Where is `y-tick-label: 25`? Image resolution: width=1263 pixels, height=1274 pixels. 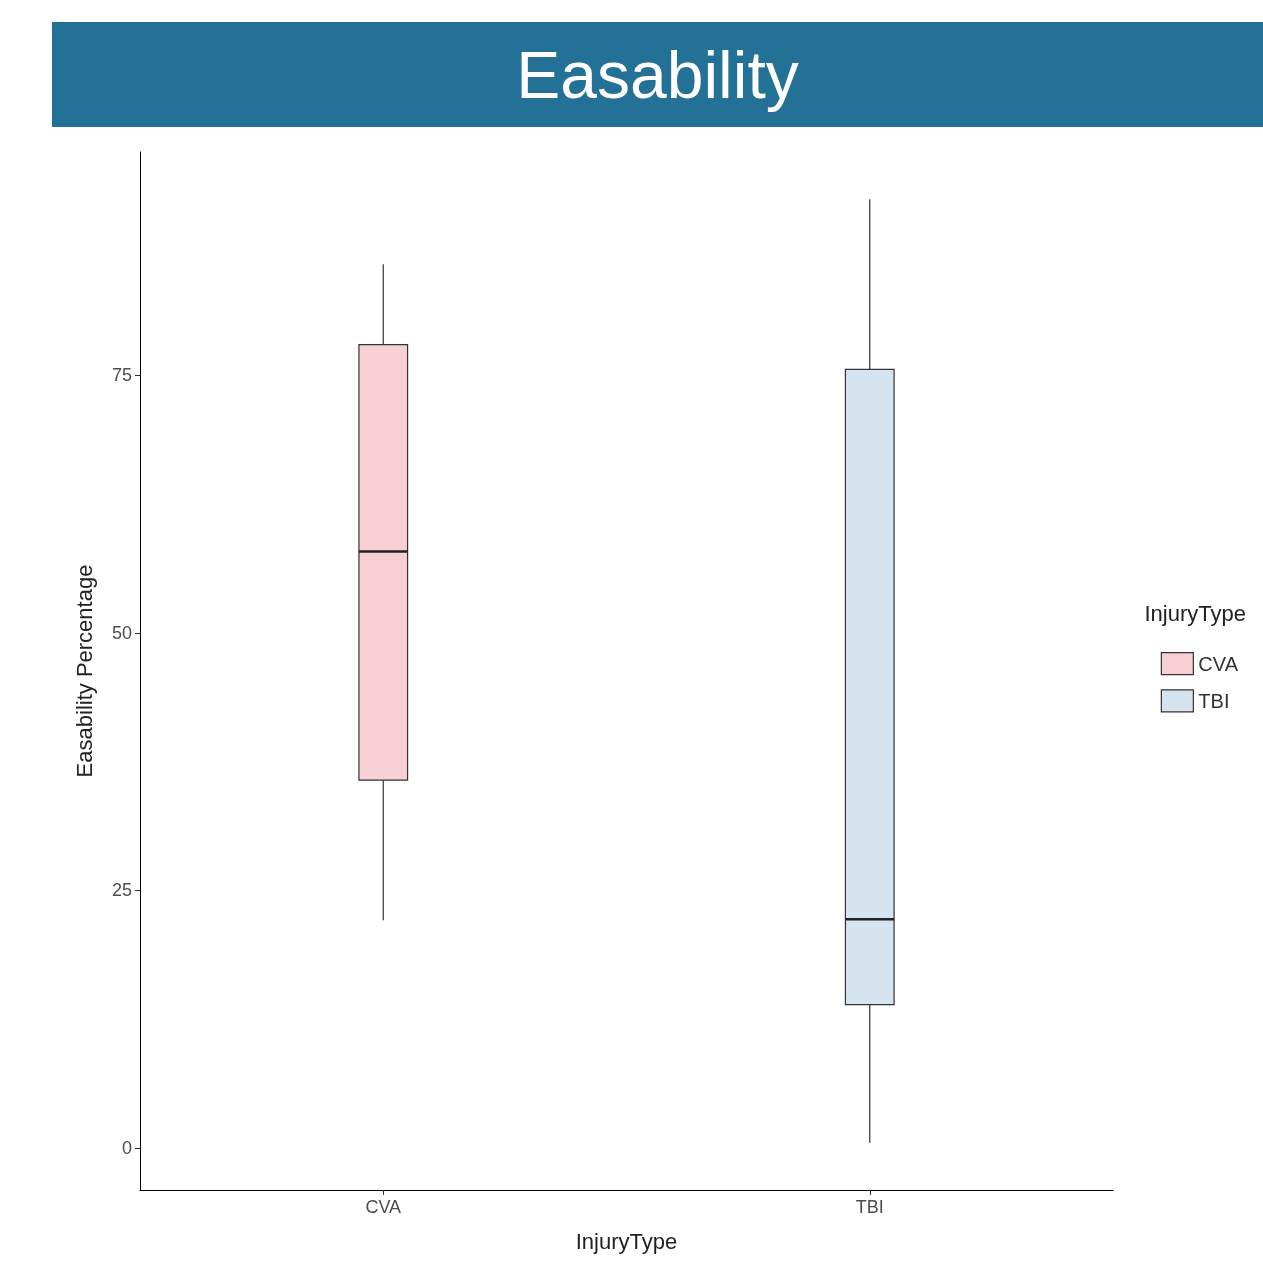
y-tick-label: 25 is located at coordinates (121, 890).